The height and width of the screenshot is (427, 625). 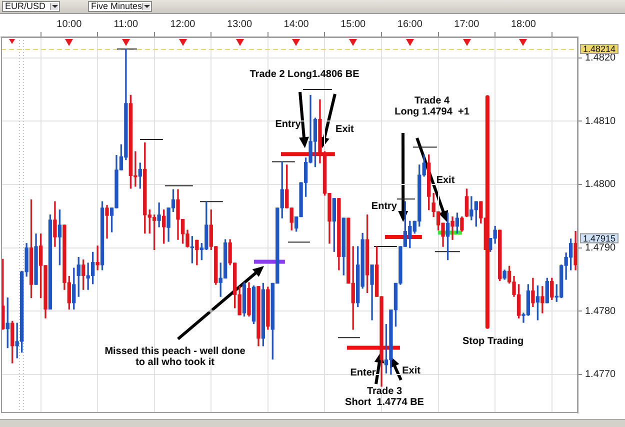 I want to click on x-tick-label: 12:00, so click(x=183, y=24).